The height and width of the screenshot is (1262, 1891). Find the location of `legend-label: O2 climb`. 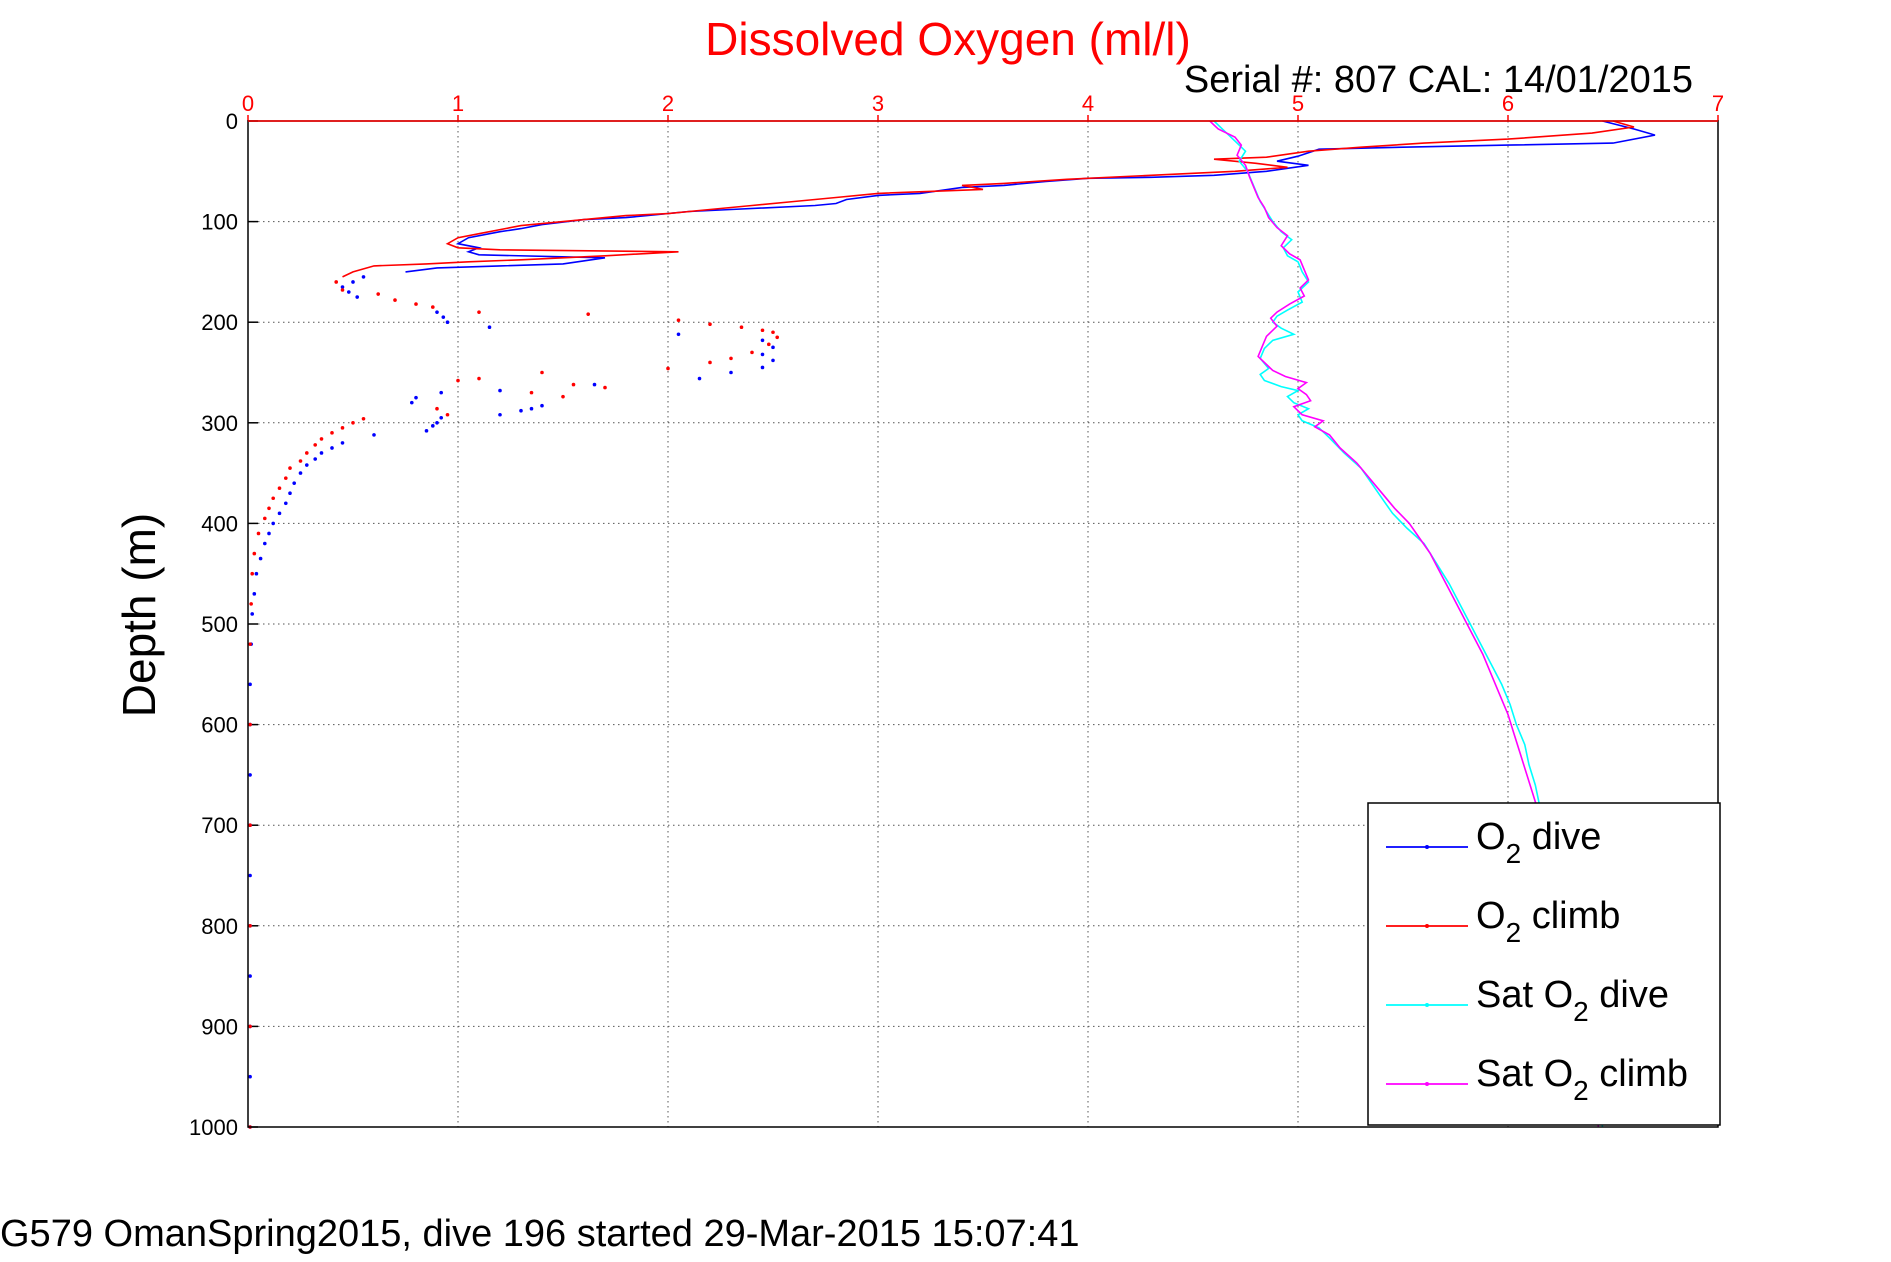

legend-label: O2 climb is located at coordinates (1548, 921).